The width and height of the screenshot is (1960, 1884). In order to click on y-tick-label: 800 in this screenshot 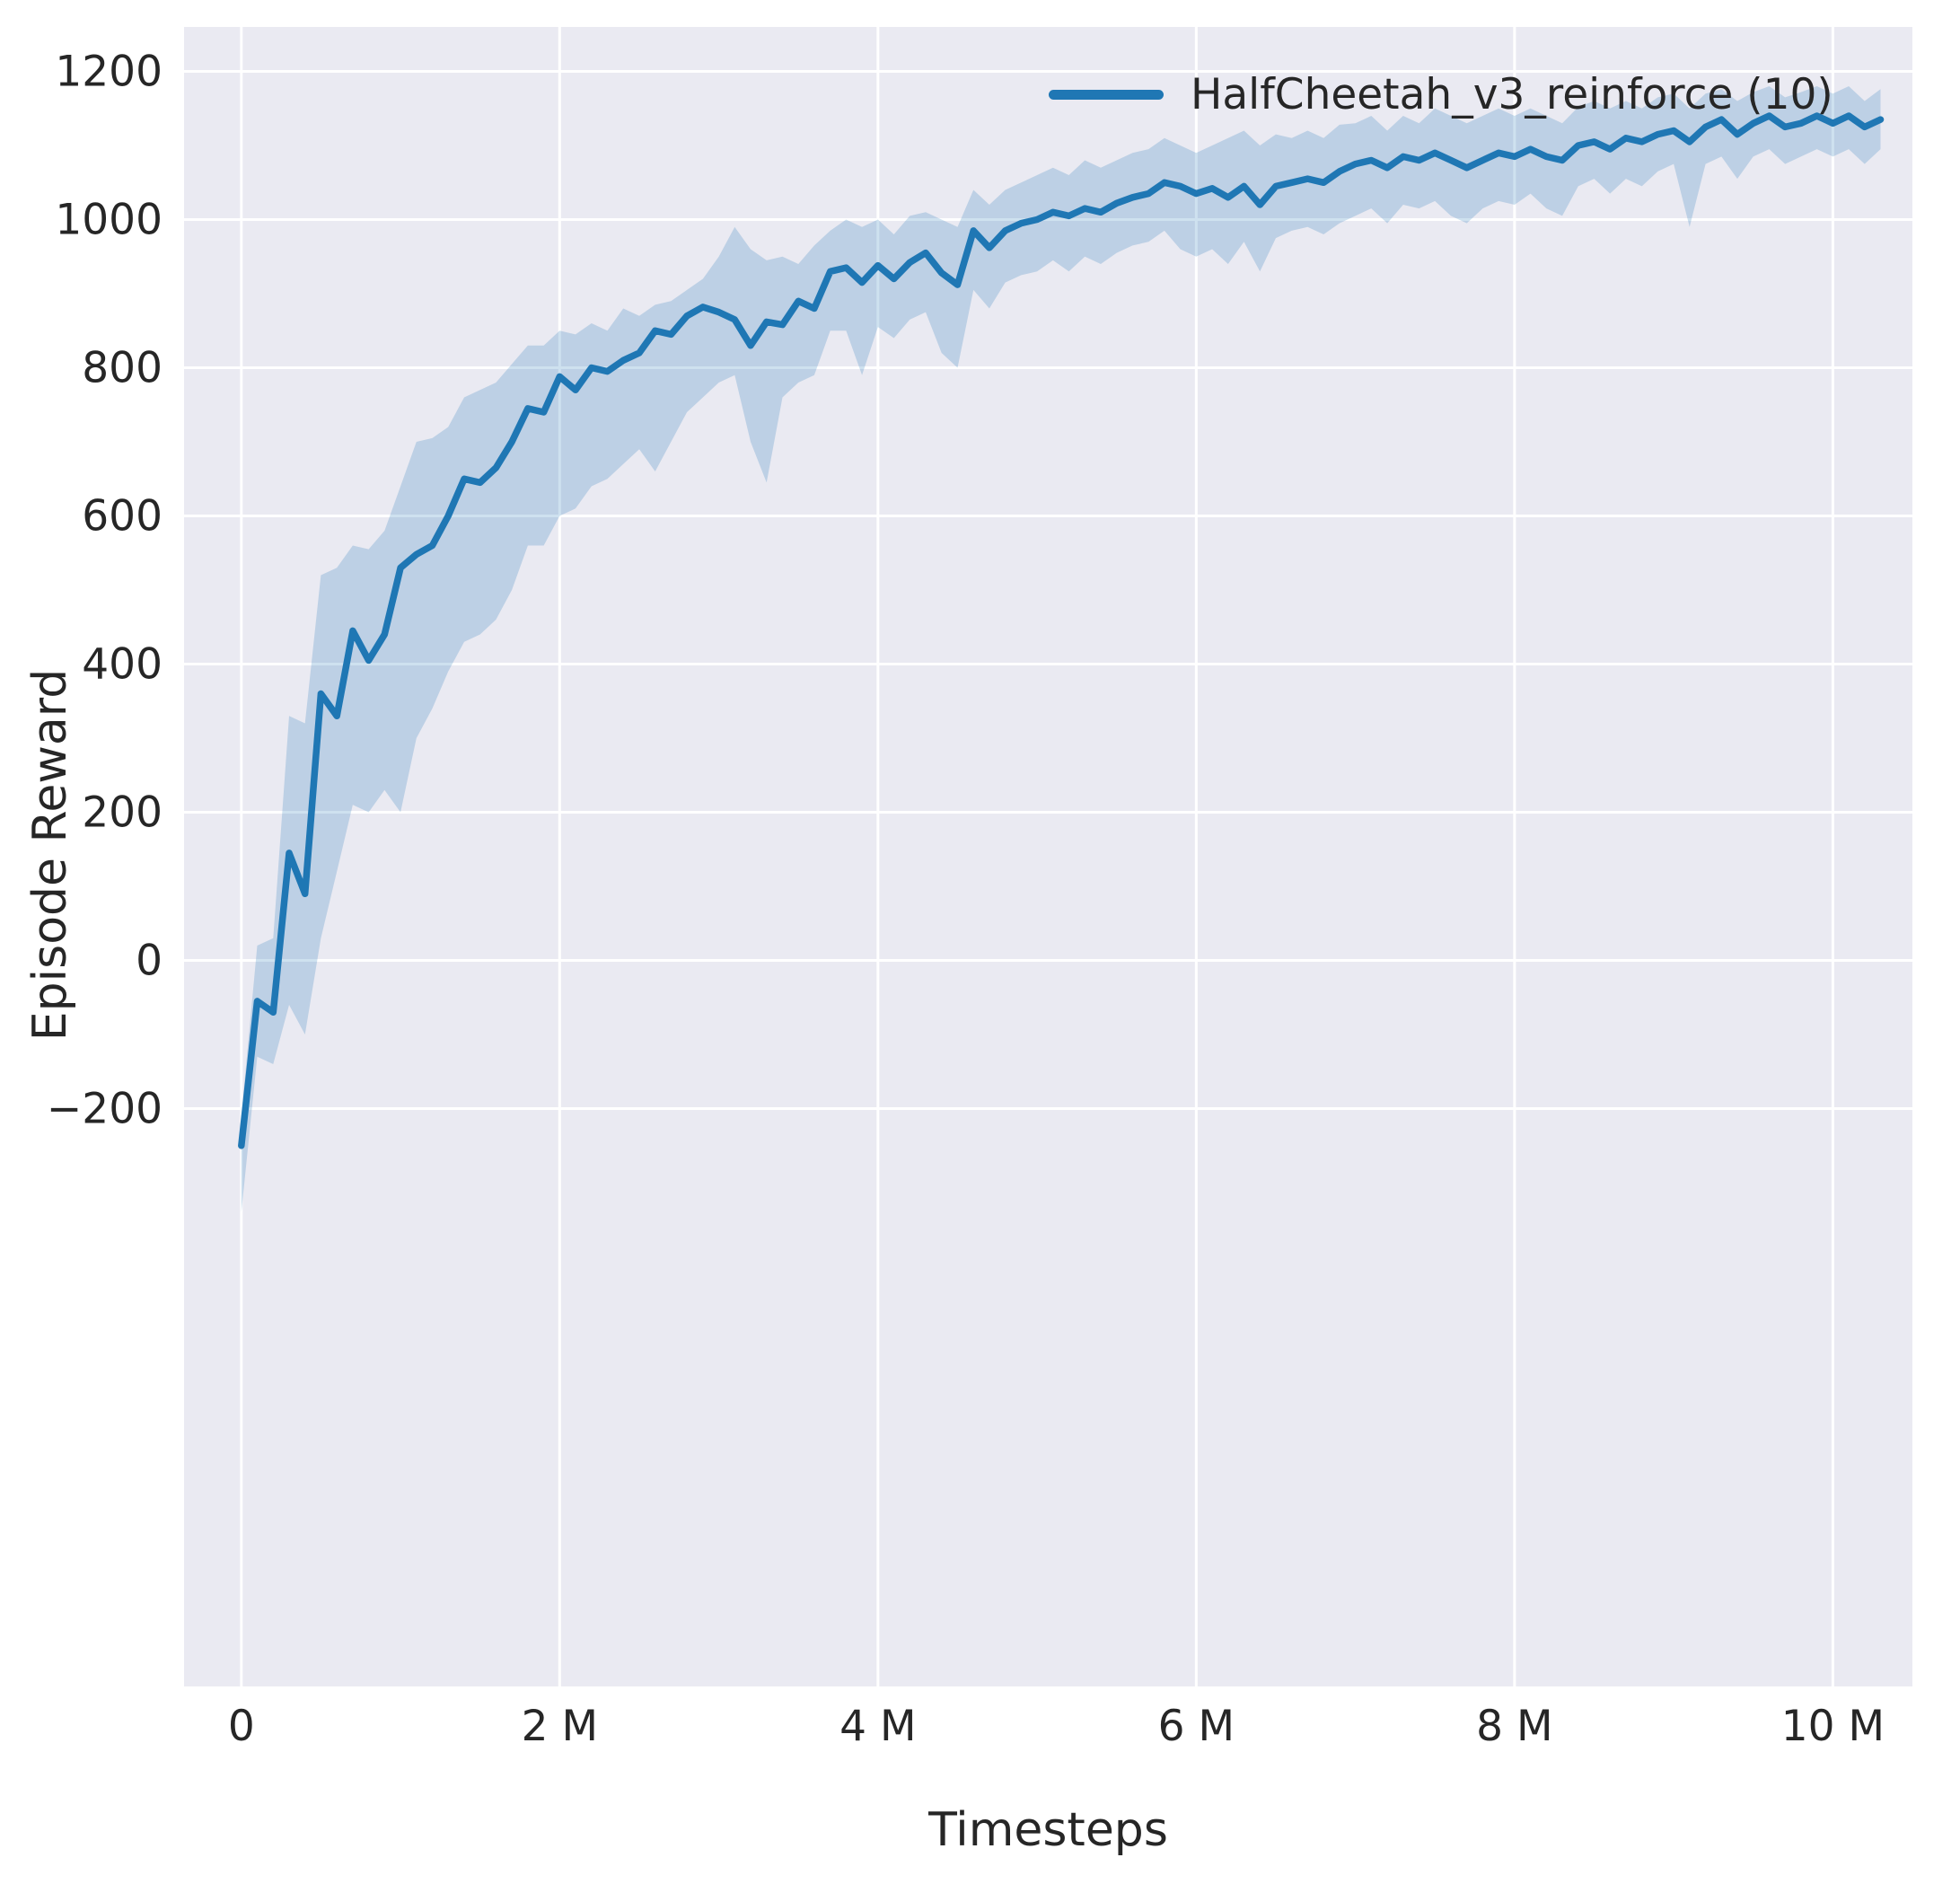, I will do `click(122, 368)`.